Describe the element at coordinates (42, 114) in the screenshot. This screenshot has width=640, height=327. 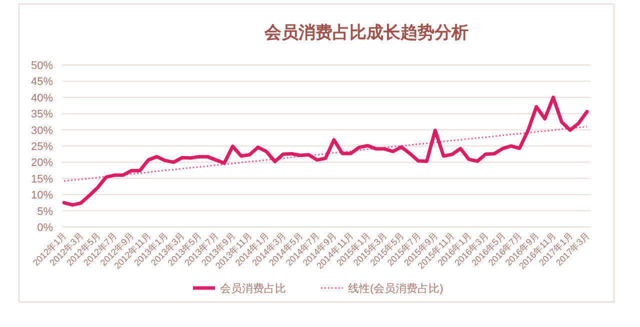
I see `y-tick-label: 35%` at that location.